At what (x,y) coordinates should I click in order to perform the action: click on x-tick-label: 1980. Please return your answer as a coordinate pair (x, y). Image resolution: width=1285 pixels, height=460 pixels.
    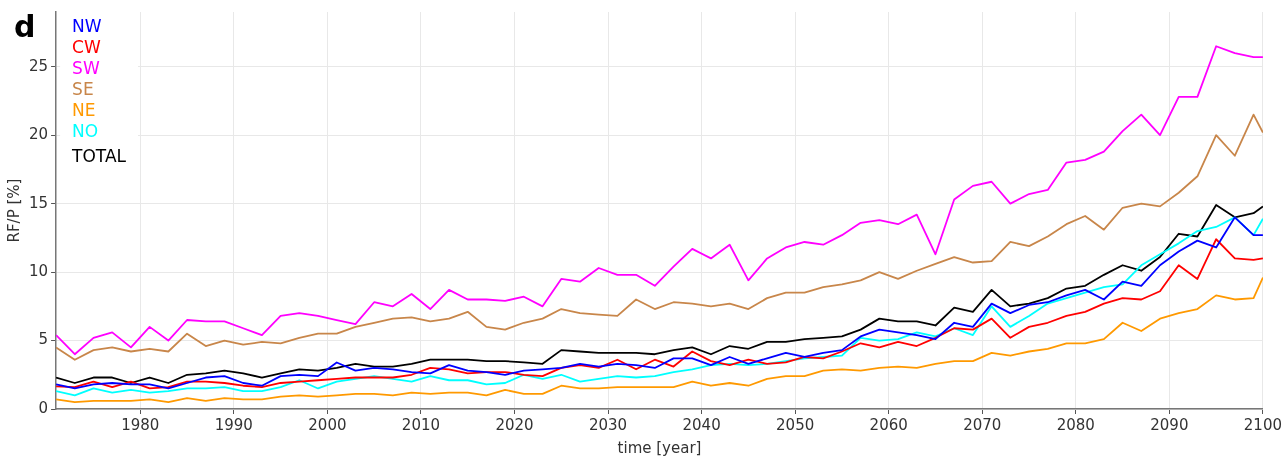
    Looking at the image, I should click on (140, 424).